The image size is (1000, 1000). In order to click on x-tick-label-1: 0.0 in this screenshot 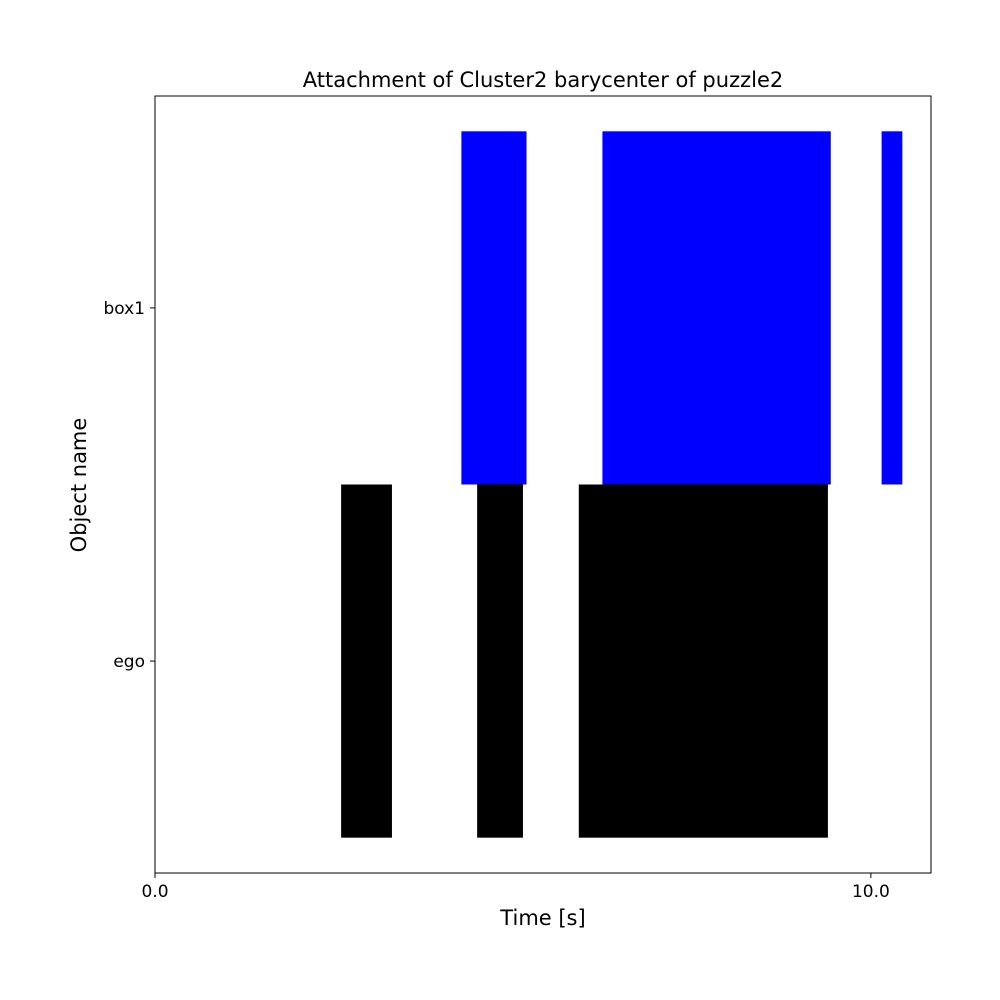, I will do `click(154, 892)`.